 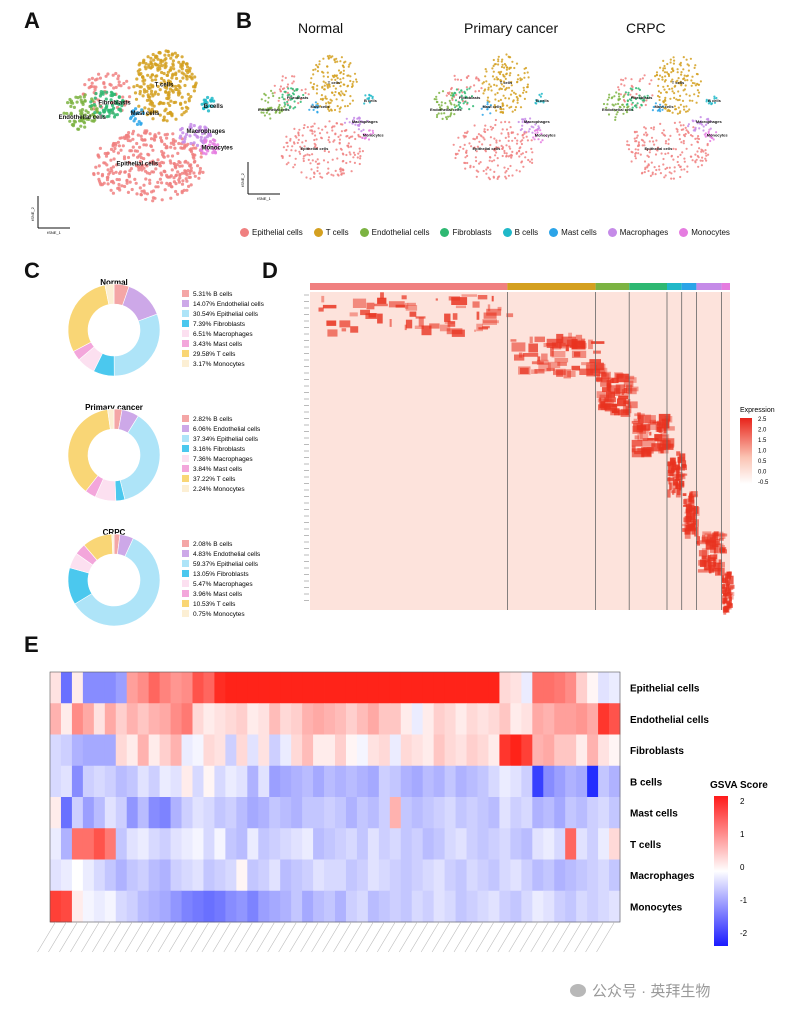 I want to click on panel-letter-e: E, so click(x=31, y=644).